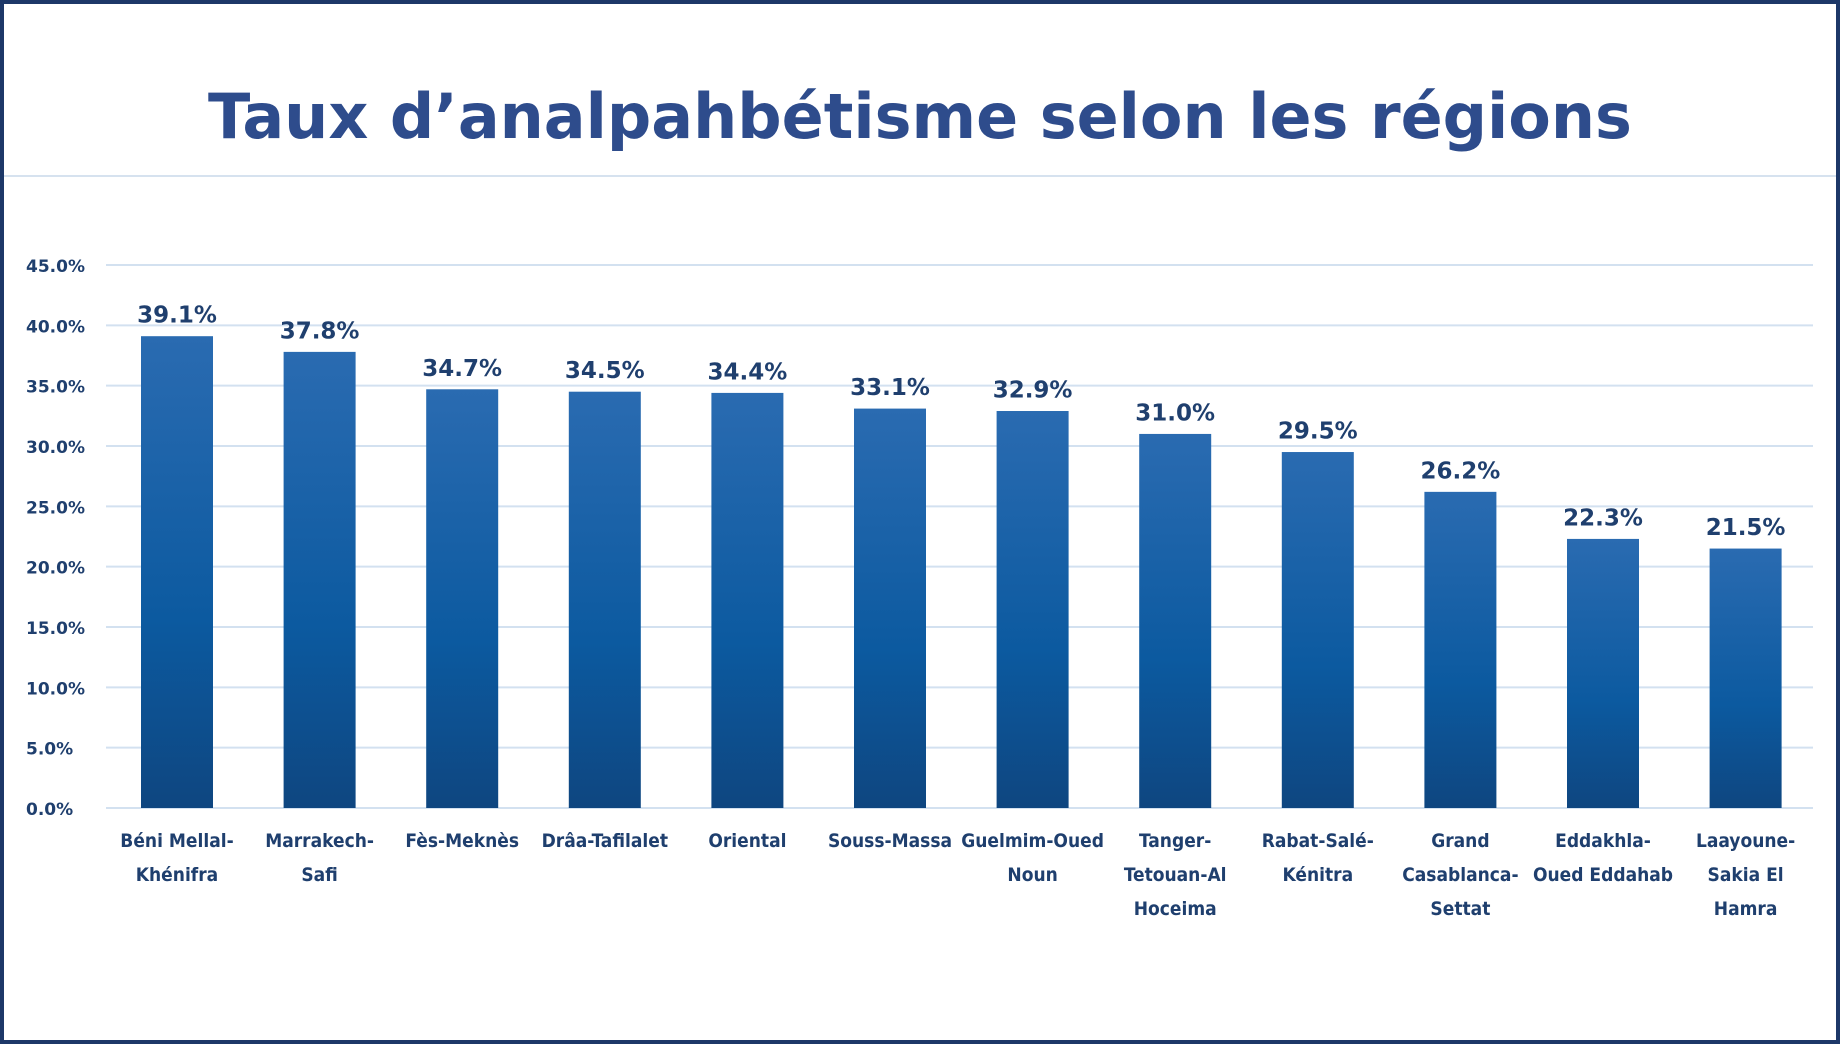 Image resolution: width=1840 pixels, height=1044 pixels. I want to click on y-tick-label: 30.0%, so click(55, 448).